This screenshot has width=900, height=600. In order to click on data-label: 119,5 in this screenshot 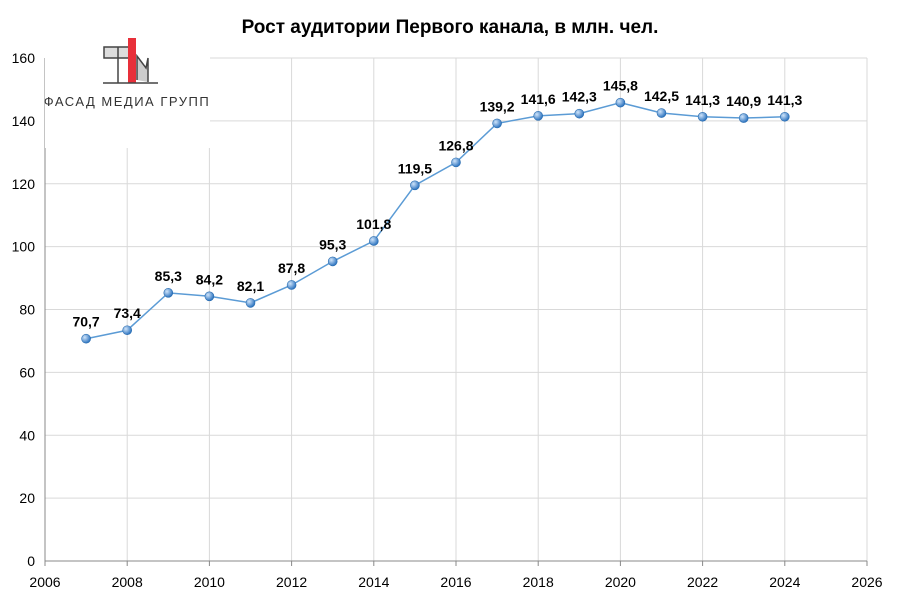, I will do `click(415, 168)`.